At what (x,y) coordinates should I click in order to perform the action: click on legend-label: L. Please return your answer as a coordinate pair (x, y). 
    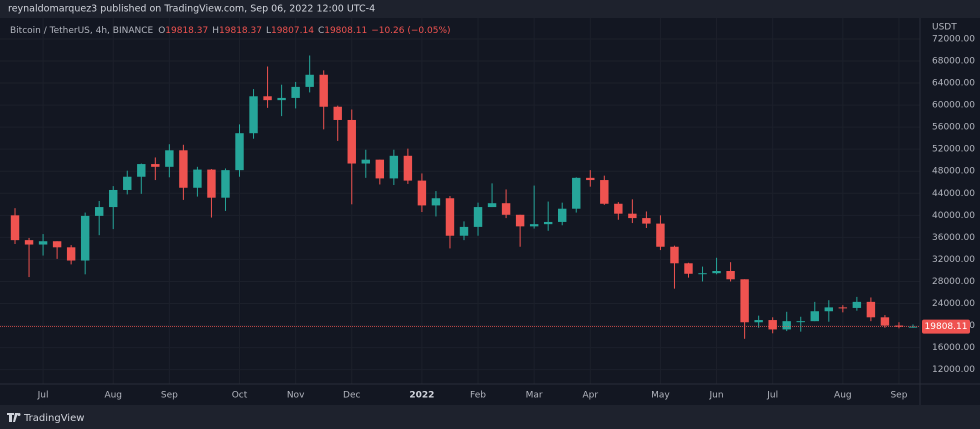
    Looking at the image, I should click on (268, 31).